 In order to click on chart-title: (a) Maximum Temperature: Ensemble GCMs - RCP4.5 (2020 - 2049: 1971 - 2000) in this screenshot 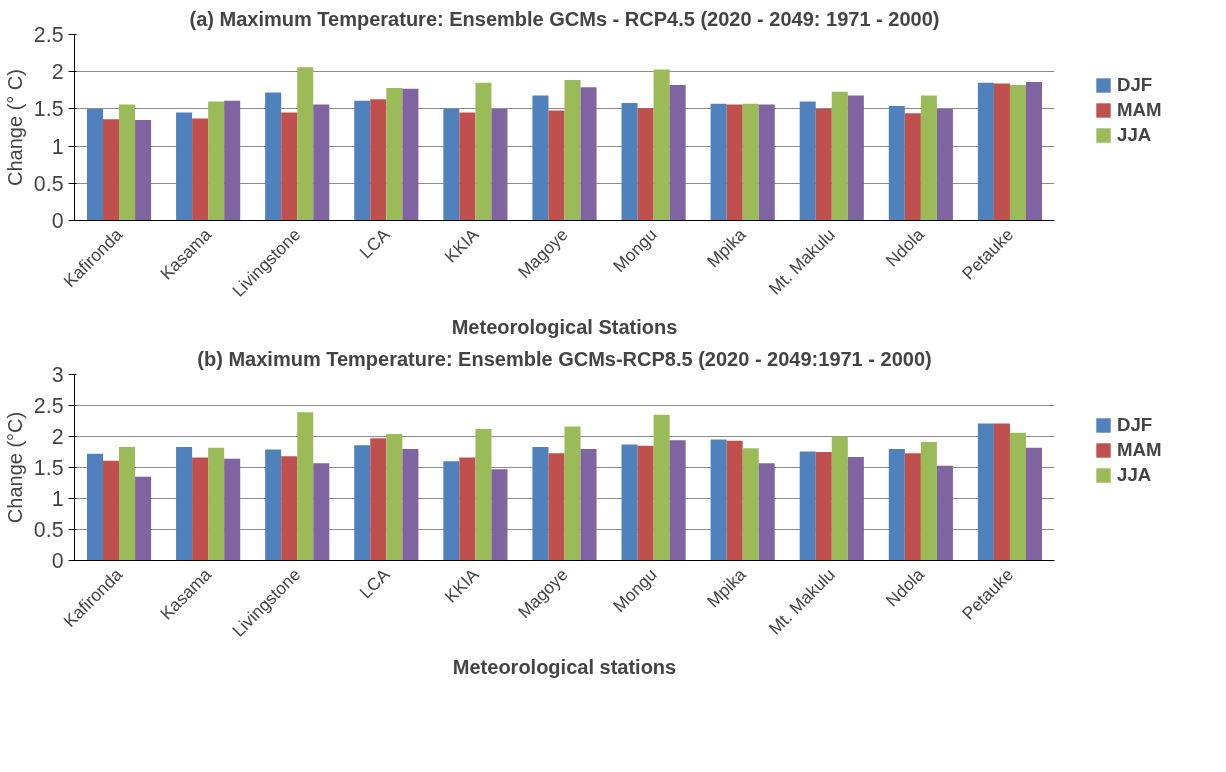, I will do `click(564, 18)`.